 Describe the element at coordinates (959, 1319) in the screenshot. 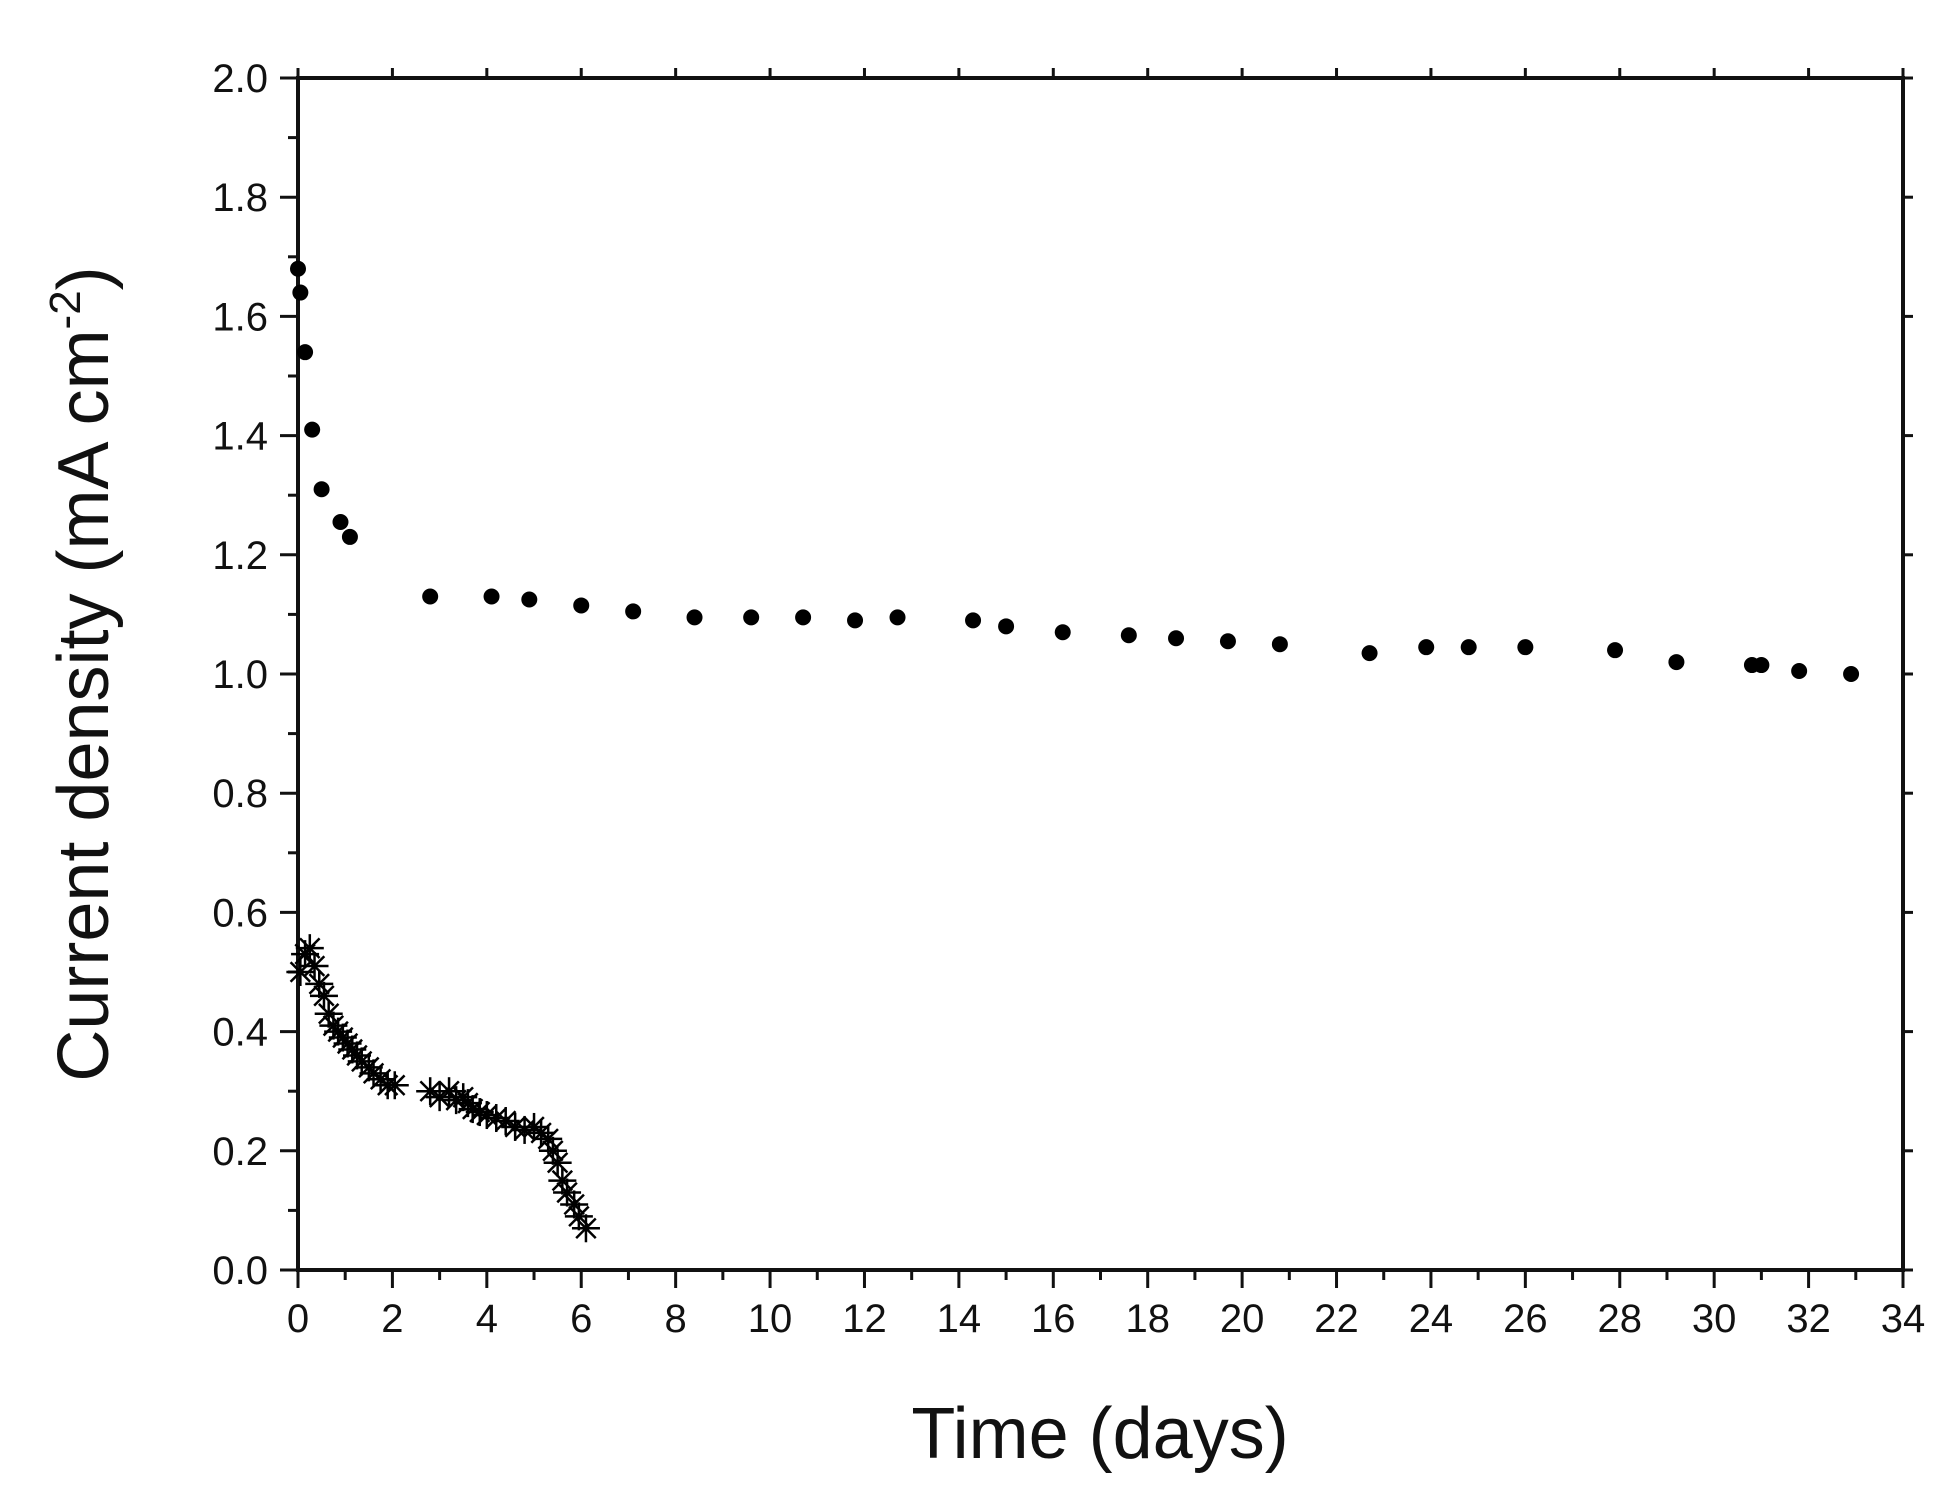

I see `x-tick-label: 14` at that location.